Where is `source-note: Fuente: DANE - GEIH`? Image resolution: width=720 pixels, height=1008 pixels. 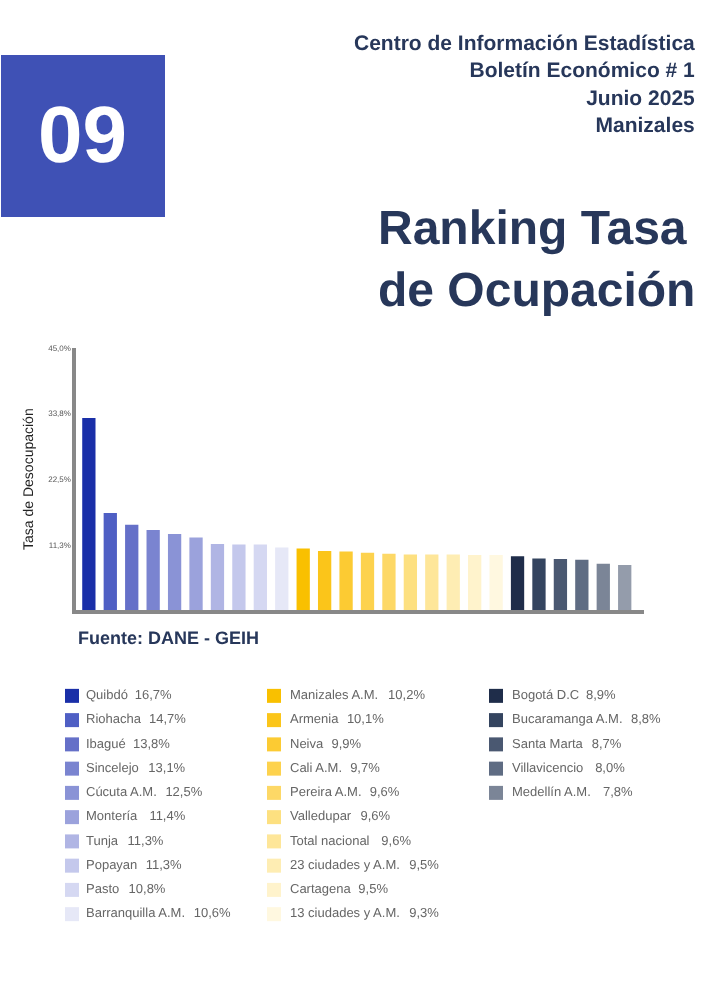 source-note: Fuente: DANE - GEIH is located at coordinates (169, 638).